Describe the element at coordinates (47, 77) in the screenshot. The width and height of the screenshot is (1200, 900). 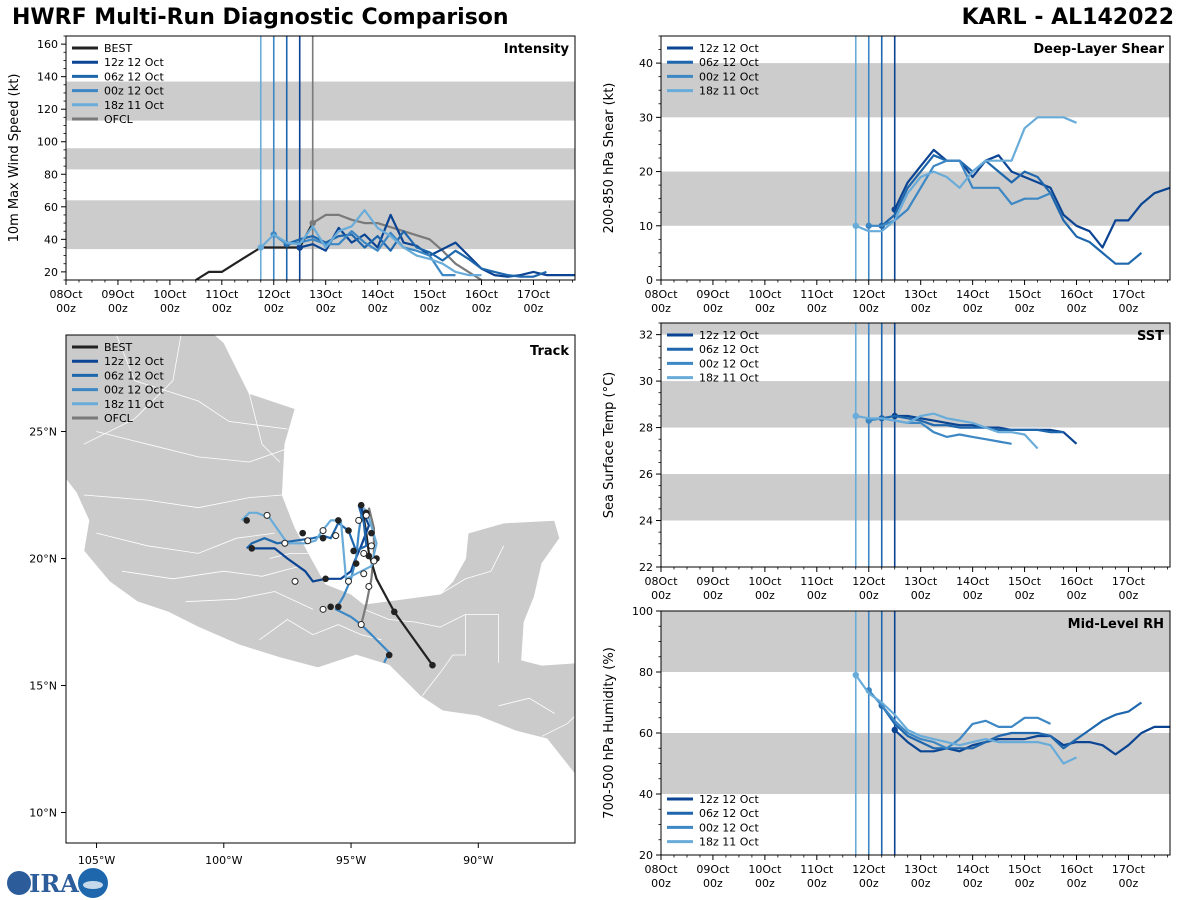
I see `y-tick-label: 140` at that location.